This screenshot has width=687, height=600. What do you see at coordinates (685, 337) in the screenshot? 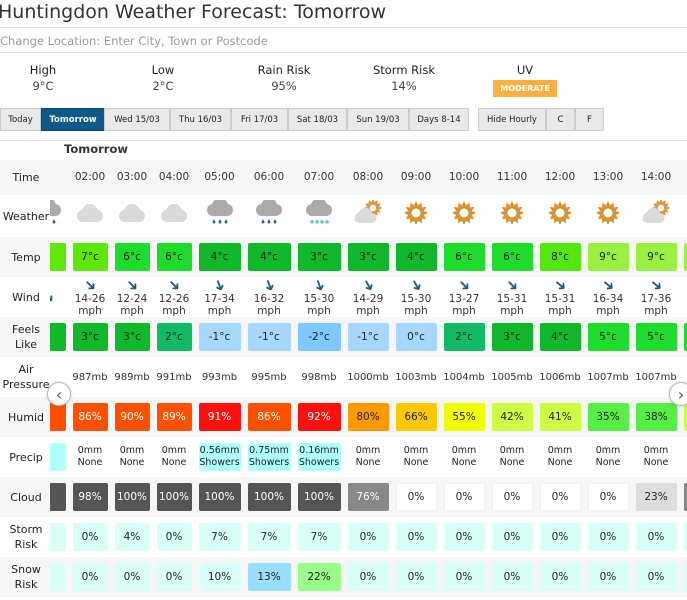
I see `feels-value` at bounding box center [685, 337].